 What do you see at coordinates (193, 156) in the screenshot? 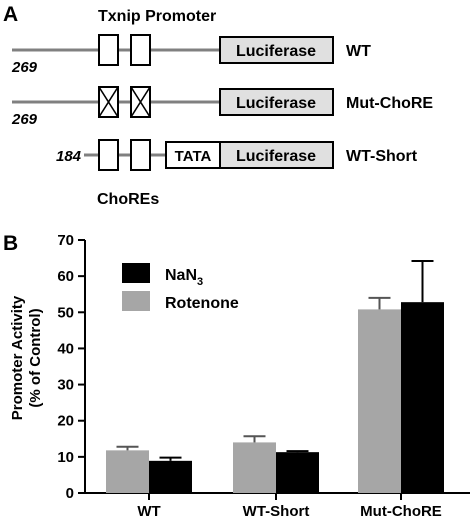
I see `tata-label: TATA` at bounding box center [193, 156].